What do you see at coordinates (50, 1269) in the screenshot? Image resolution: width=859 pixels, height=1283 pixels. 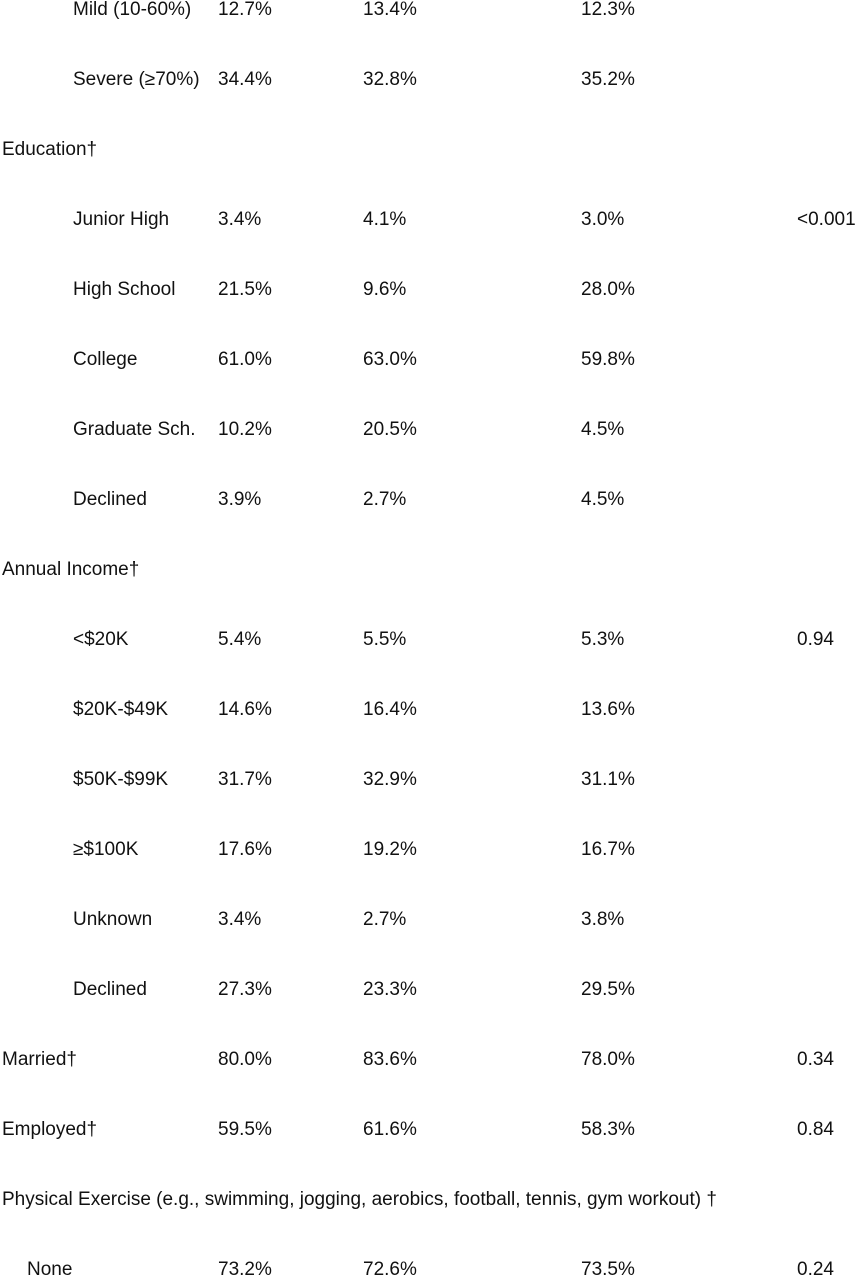 I see `row-label: None` at bounding box center [50, 1269].